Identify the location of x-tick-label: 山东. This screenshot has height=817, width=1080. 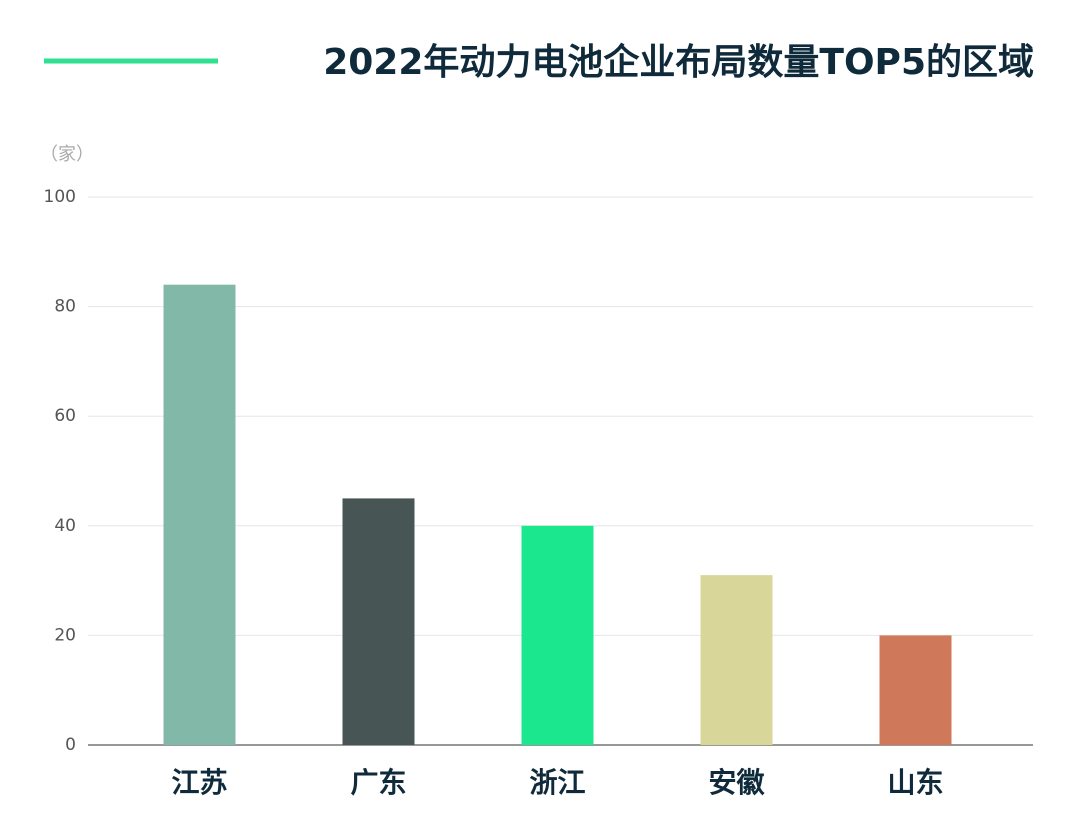
(915, 782).